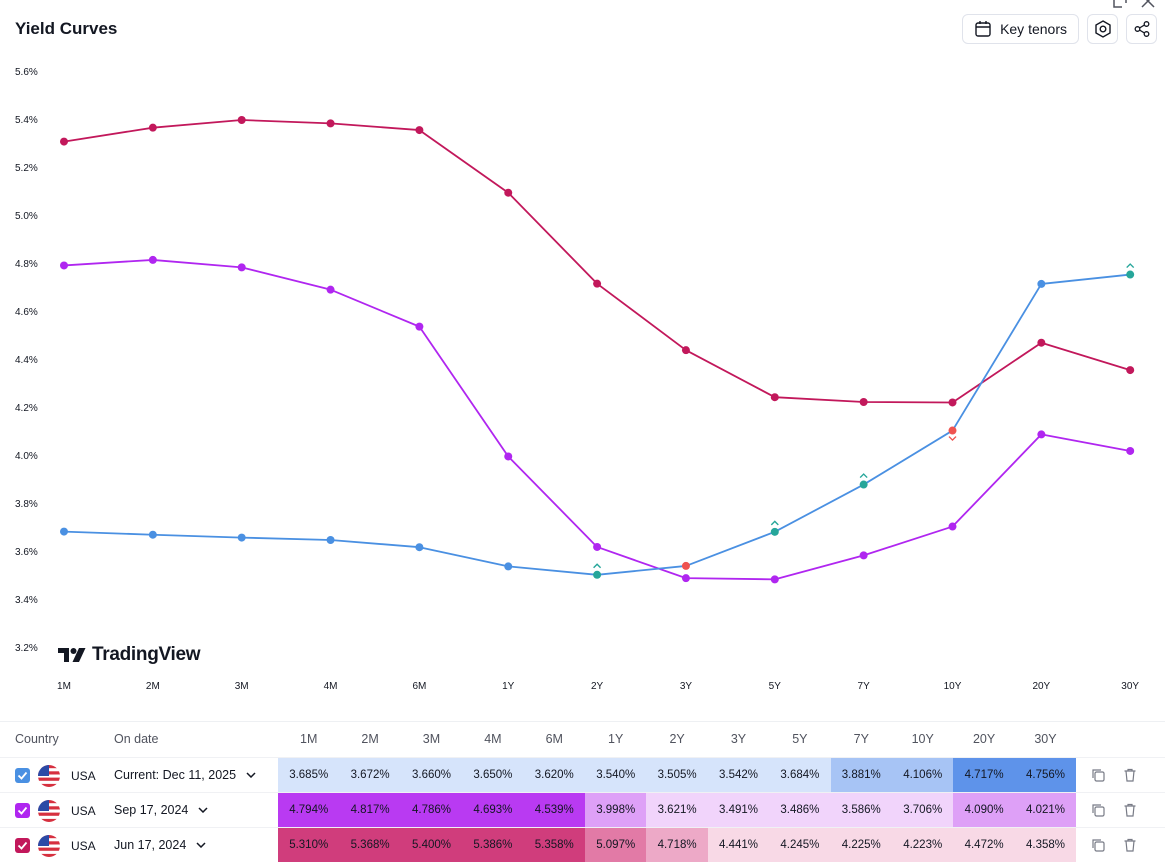 The image size is (1165, 867). Describe the element at coordinates (1120, 4) in the screenshot. I see `popout-icon` at that location.